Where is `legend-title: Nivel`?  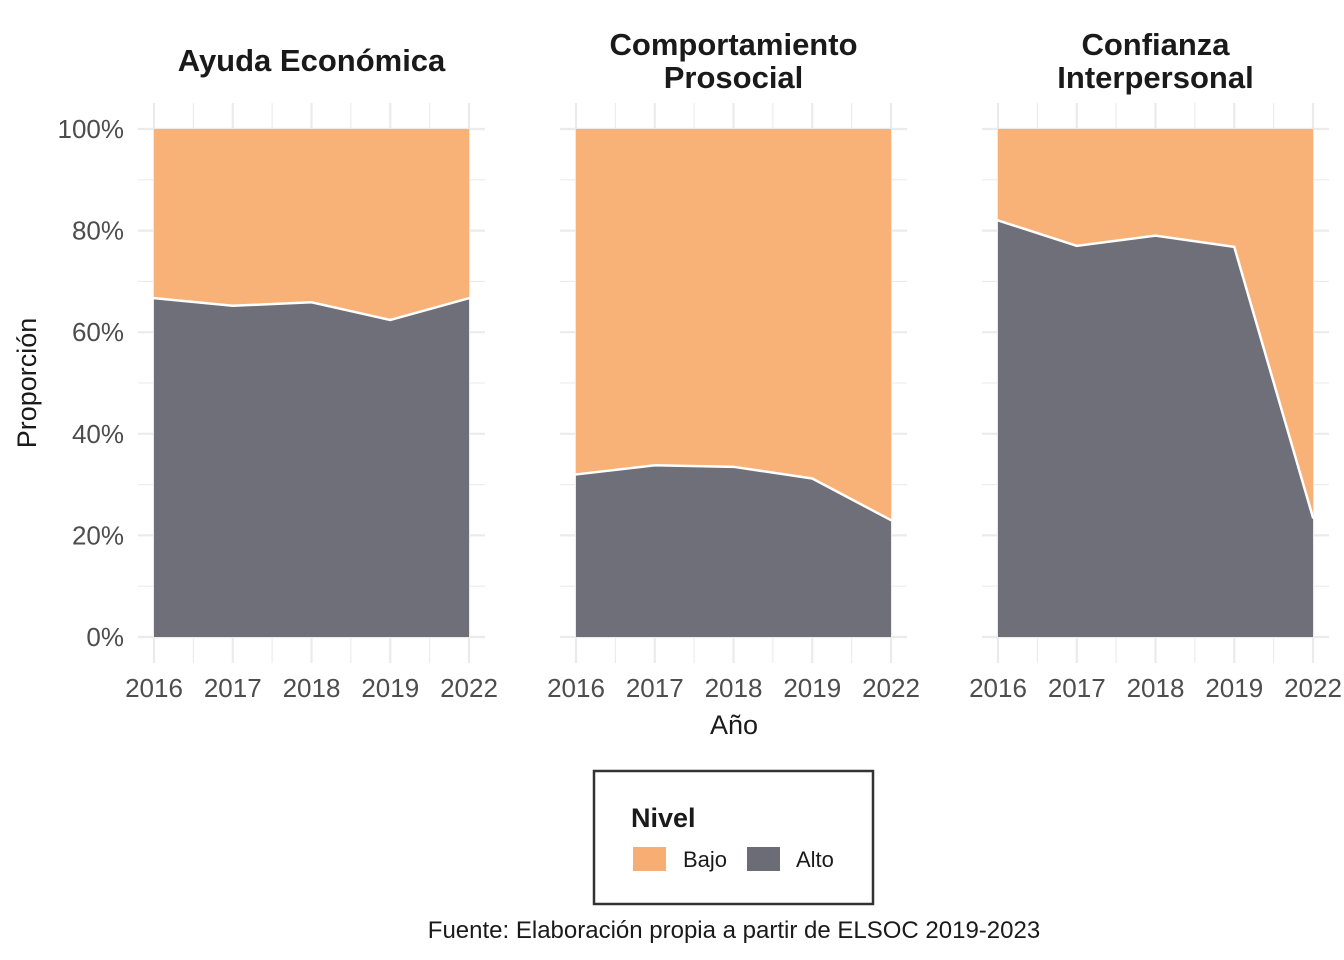 legend-title: Nivel is located at coordinates (663, 818).